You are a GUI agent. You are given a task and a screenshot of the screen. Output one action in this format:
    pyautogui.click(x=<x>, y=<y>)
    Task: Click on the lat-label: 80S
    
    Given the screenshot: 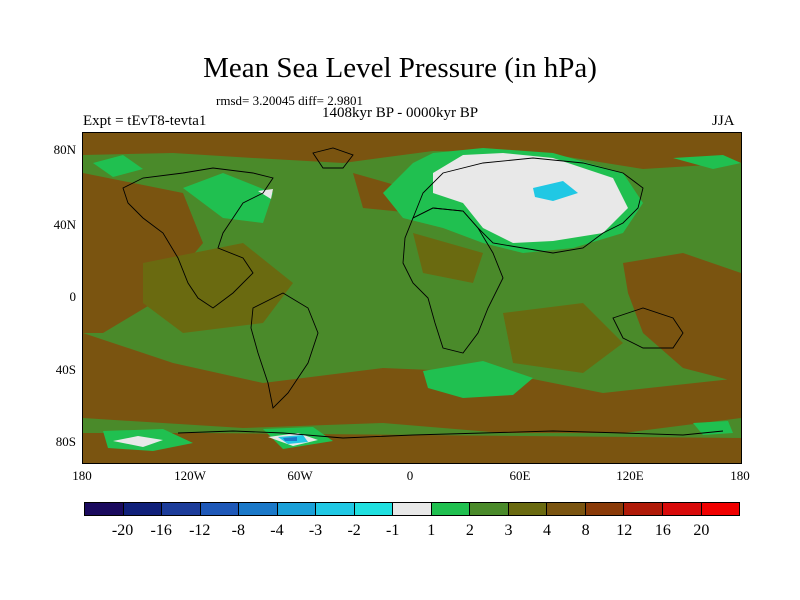 What is the action you would take?
    pyautogui.click(x=65, y=441)
    